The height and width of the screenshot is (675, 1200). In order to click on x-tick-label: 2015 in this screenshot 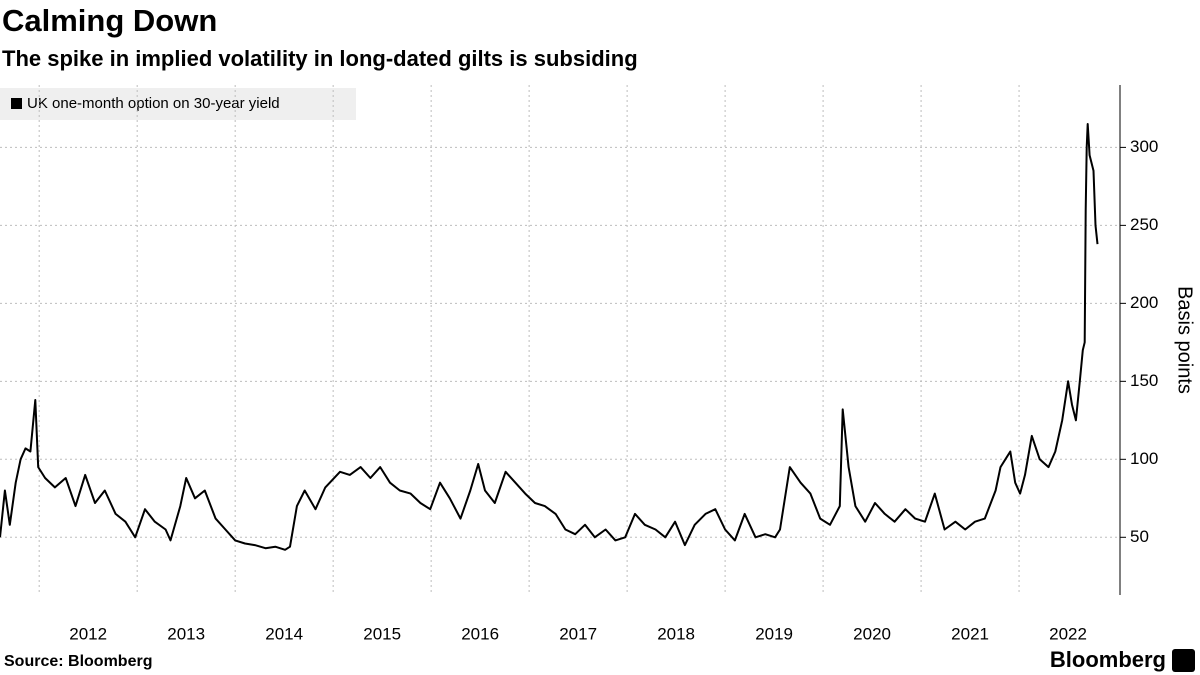, I will do `click(382, 633)`.